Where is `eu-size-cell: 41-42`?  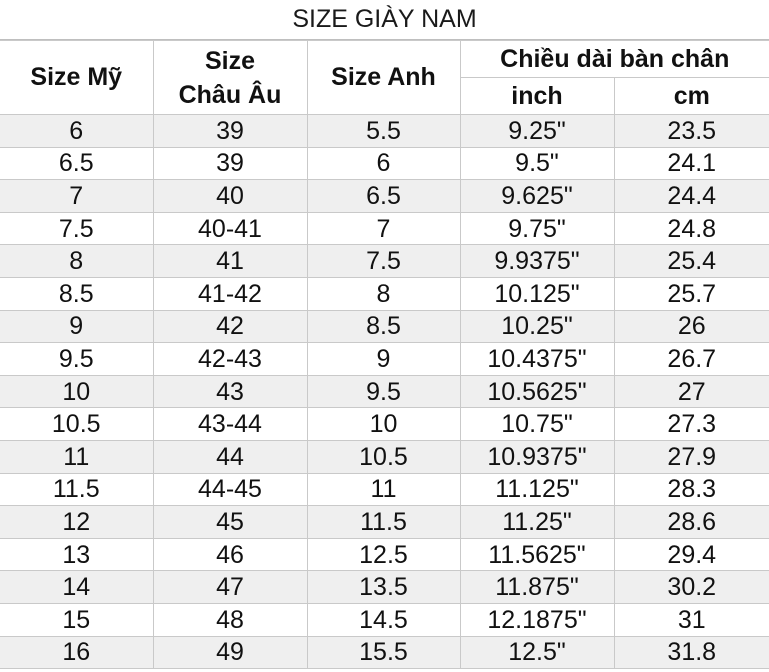
eu-size-cell: 41-42 is located at coordinates (230, 293).